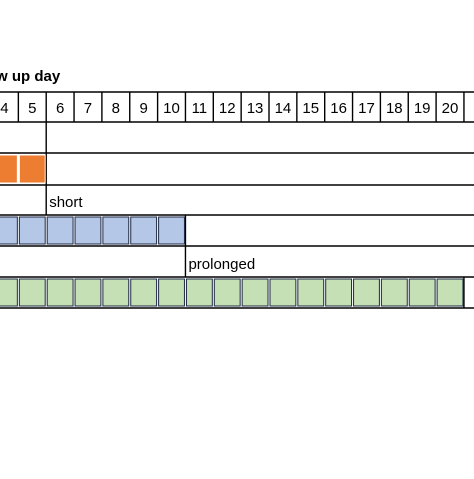 The height and width of the screenshot is (479, 474). Describe the element at coordinates (144, 108) in the screenshot. I see `day-label: 9` at that location.